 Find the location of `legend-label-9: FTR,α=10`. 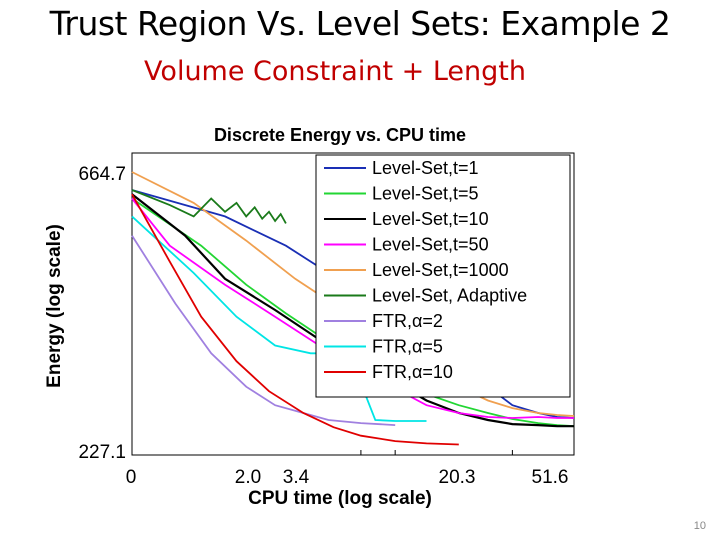

legend-label-9: FTR,α=10 is located at coordinates (412, 372).